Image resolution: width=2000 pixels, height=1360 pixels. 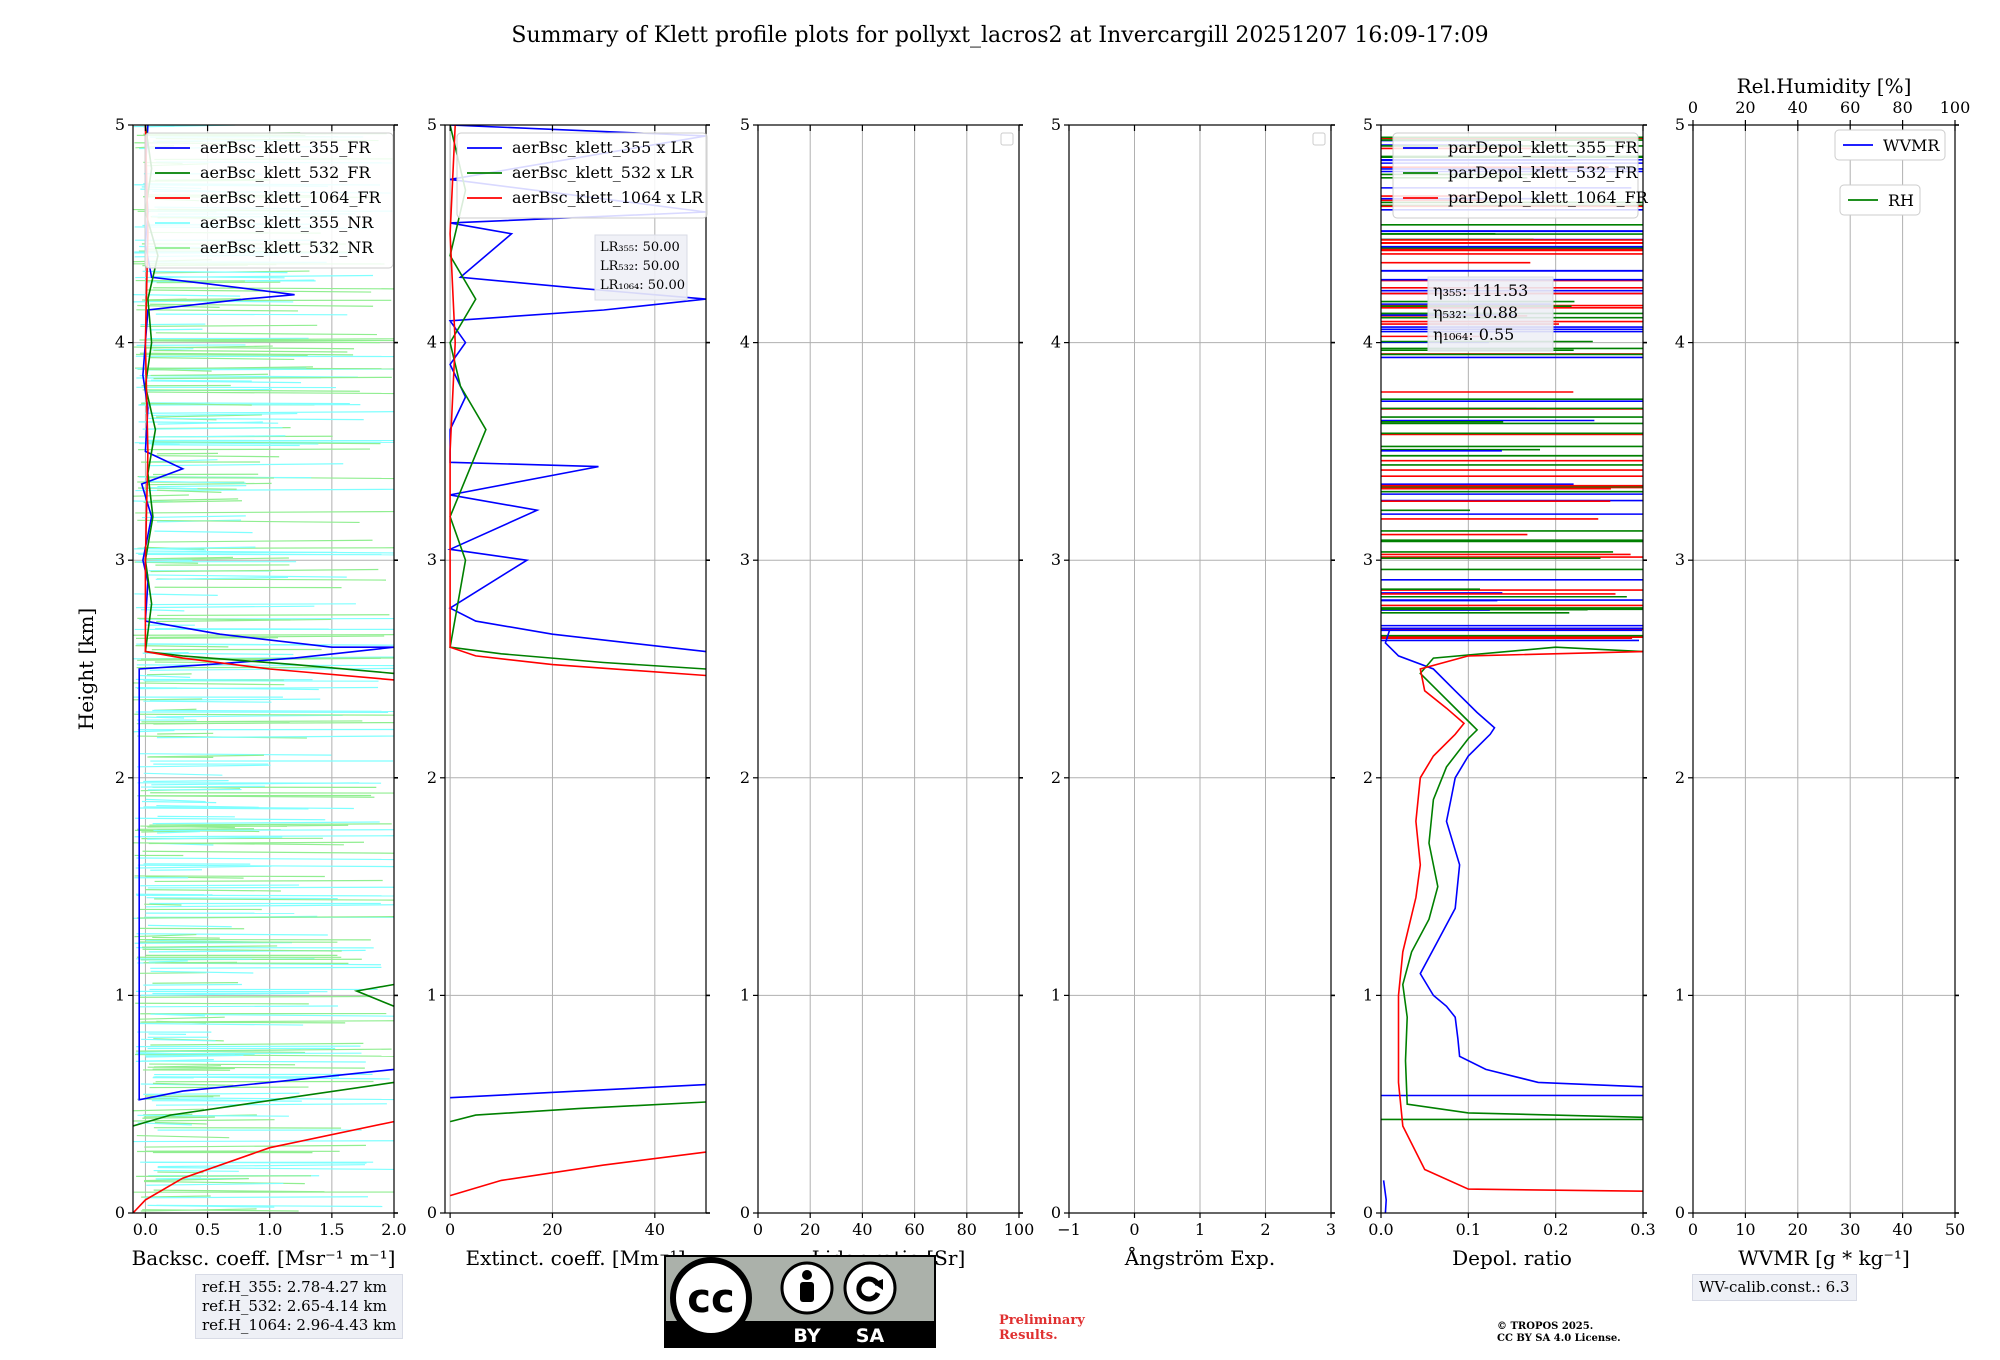 What do you see at coordinates (1380, 1229) in the screenshot?
I see `x-tick-label: 0.0` at bounding box center [1380, 1229].